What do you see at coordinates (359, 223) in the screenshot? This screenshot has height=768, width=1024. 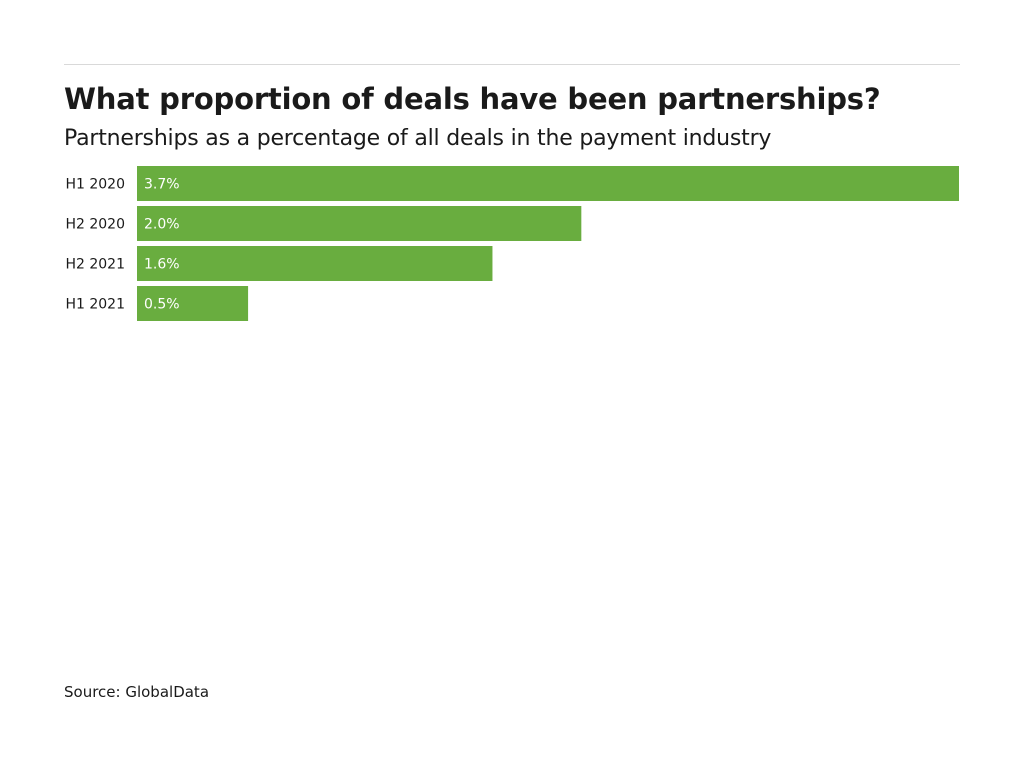 I see `bar-h2-2020` at bounding box center [359, 223].